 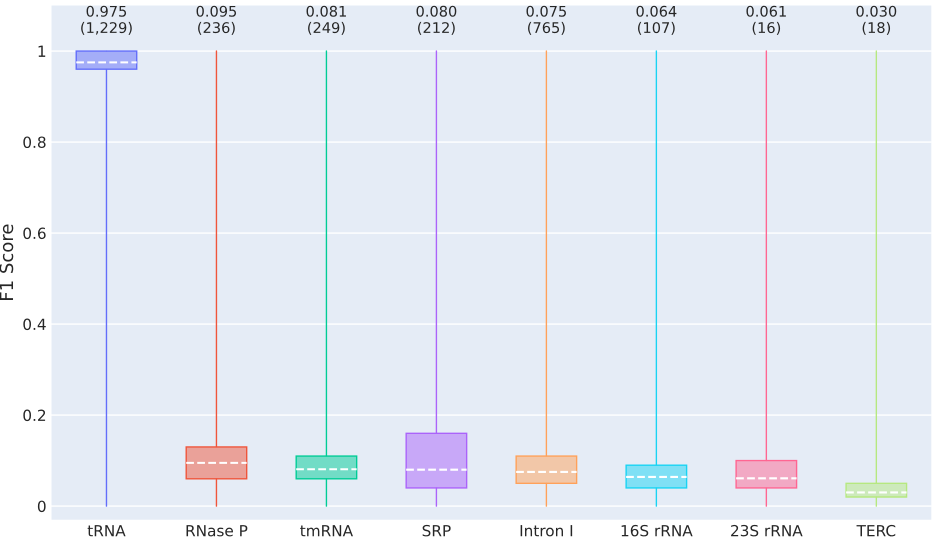 What do you see at coordinates (326, 530) in the screenshot?
I see `x-tick-label: tmRNA` at bounding box center [326, 530].